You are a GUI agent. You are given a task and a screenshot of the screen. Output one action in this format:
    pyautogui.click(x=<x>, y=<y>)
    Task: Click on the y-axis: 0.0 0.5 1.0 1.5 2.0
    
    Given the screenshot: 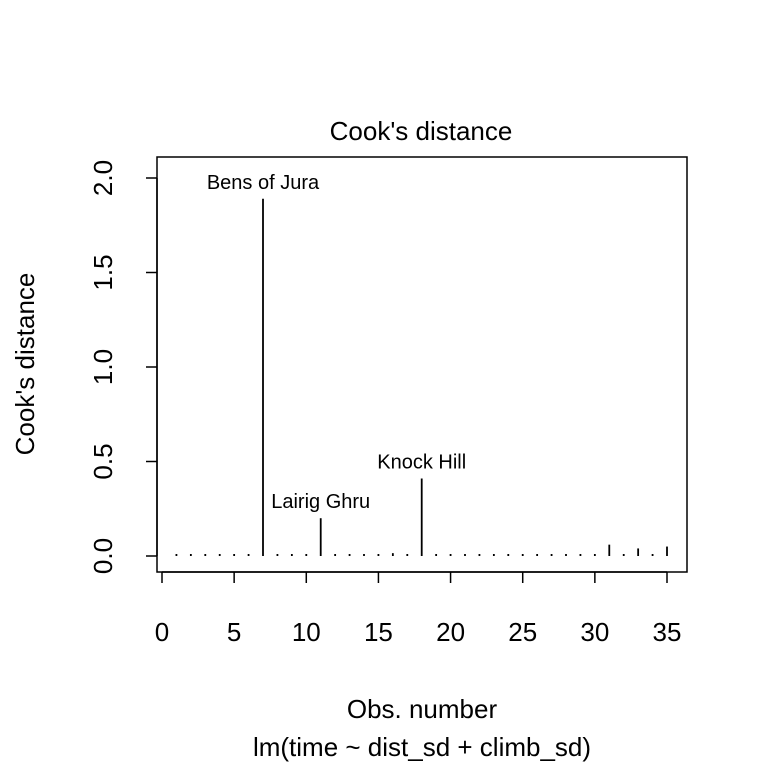 What is the action you would take?
    pyautogui.click(x=123, y=367)
    